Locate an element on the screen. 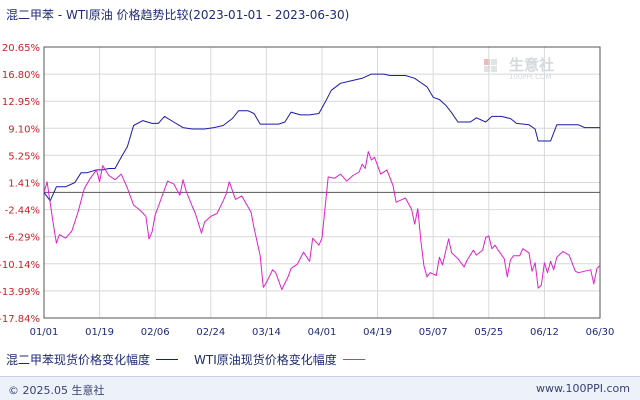 The width and height of the screenshot is (640, 400). footer-site-link: www.100PPI.com is located at coordinates (583, 388).